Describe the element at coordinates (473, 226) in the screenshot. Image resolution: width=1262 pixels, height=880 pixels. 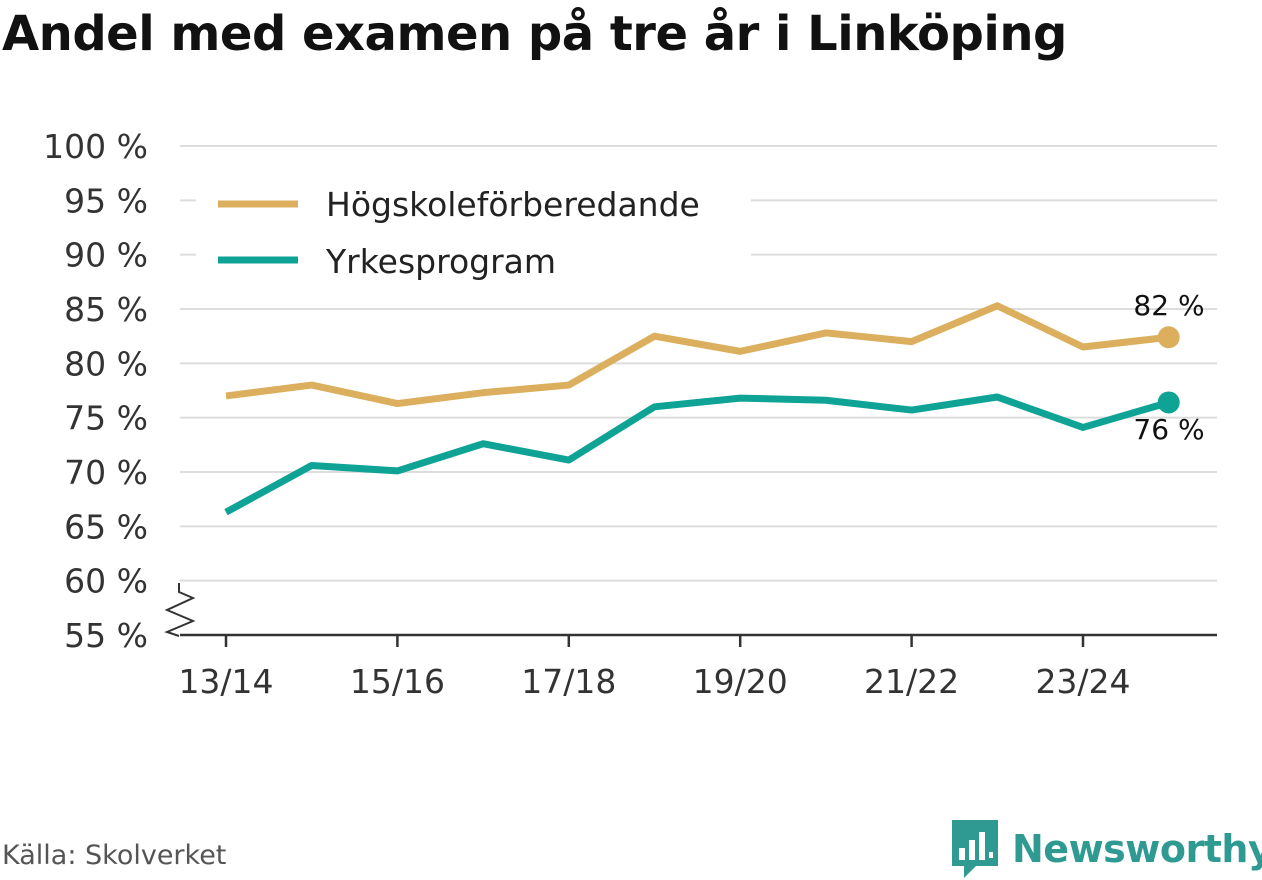
I see `legend: Högskoleförberedande Yrkesprogram` at that location.